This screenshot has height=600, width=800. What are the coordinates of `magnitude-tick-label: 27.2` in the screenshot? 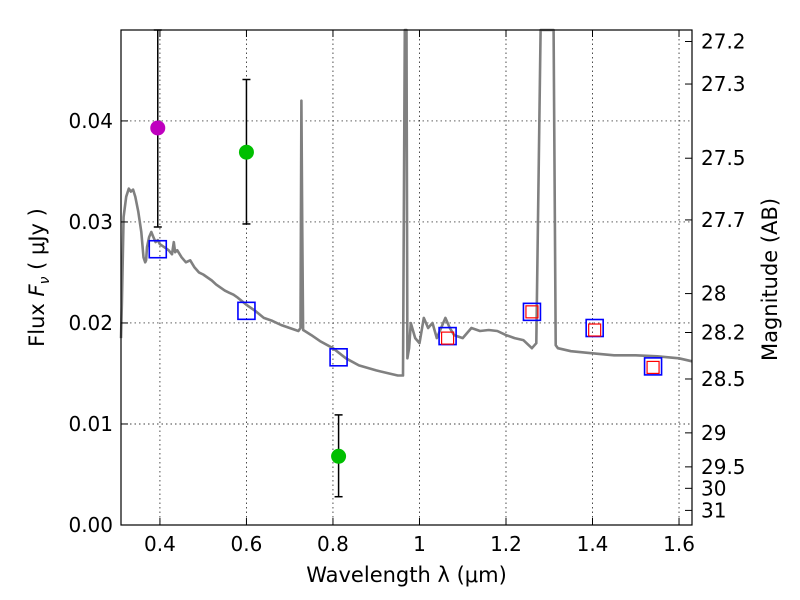 It's located at (723, 41).